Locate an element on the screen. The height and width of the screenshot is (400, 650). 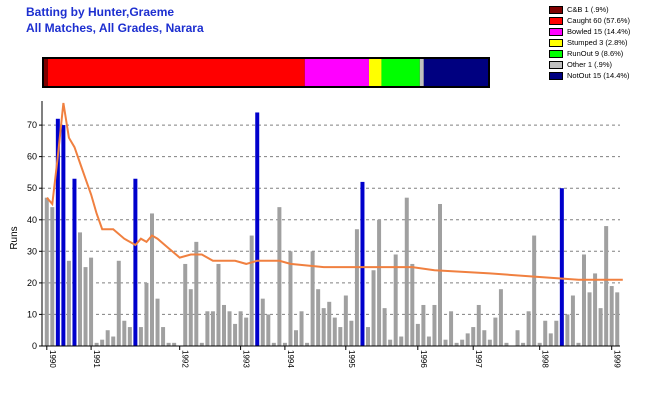
legend-item: RunOut 9 (8.6%) is located at coordinates (598, 53).